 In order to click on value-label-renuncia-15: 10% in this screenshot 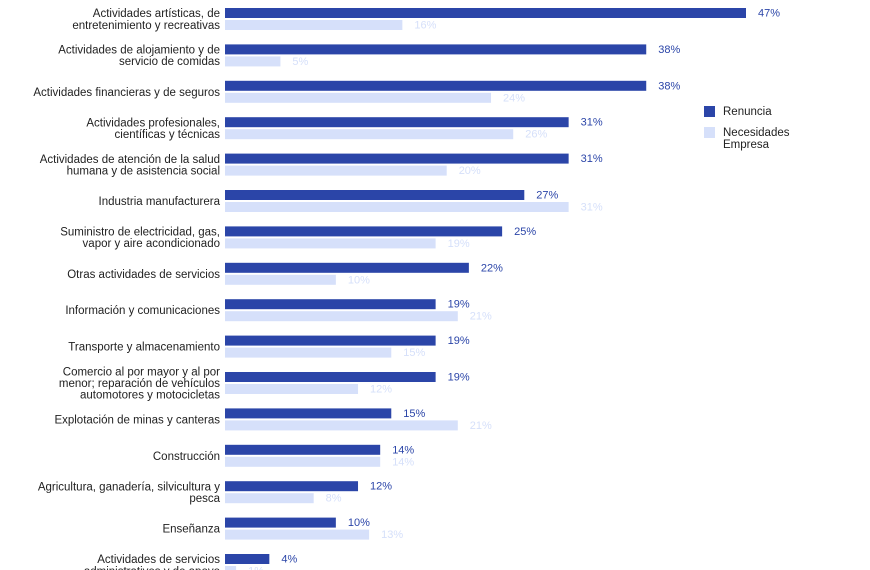, I will do `click(359, 523)`.